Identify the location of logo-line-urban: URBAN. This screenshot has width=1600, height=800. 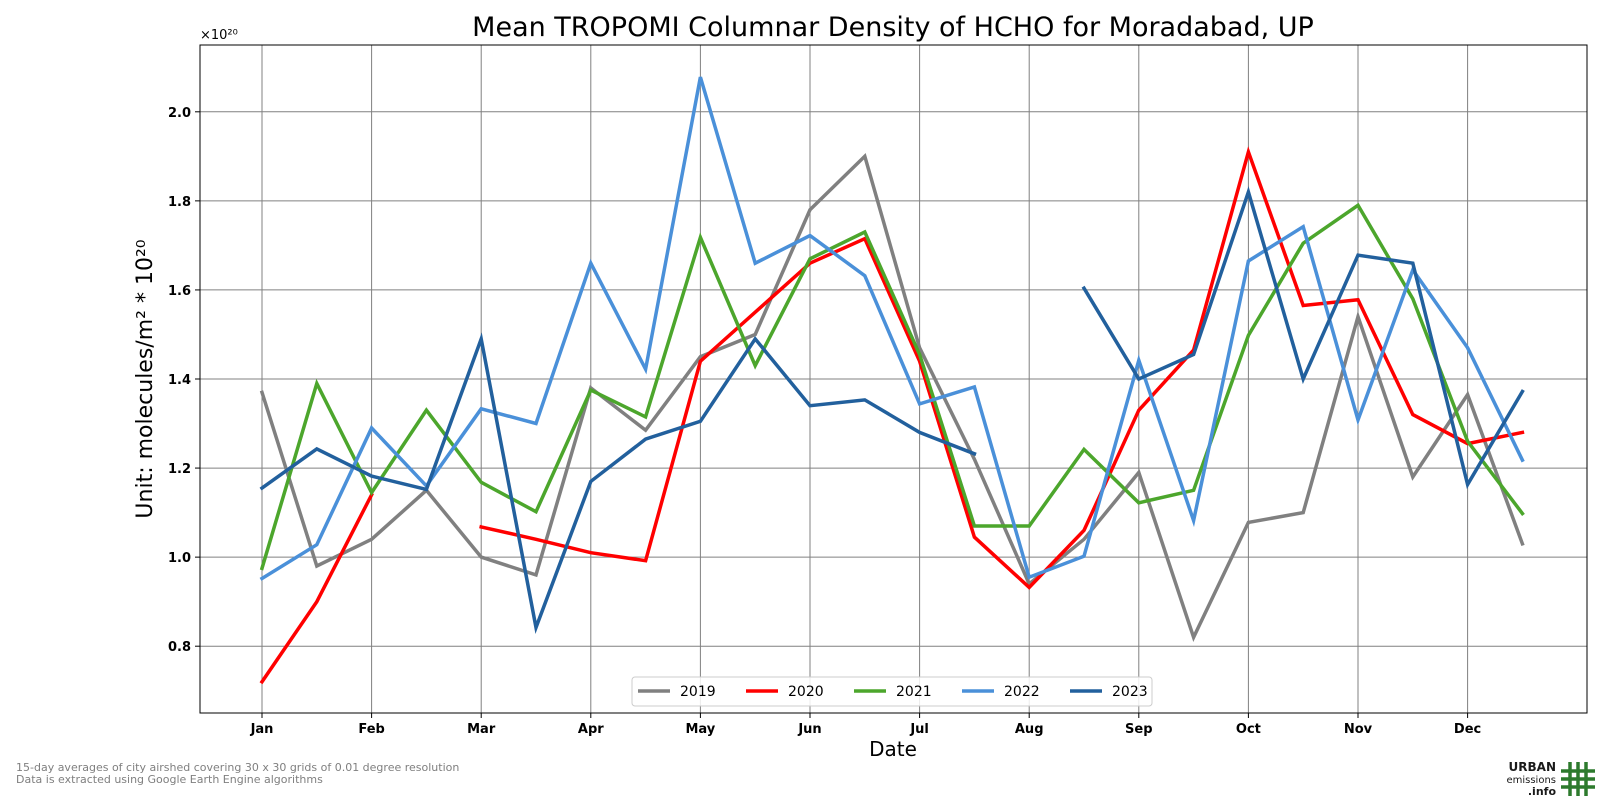
(1532, 767).